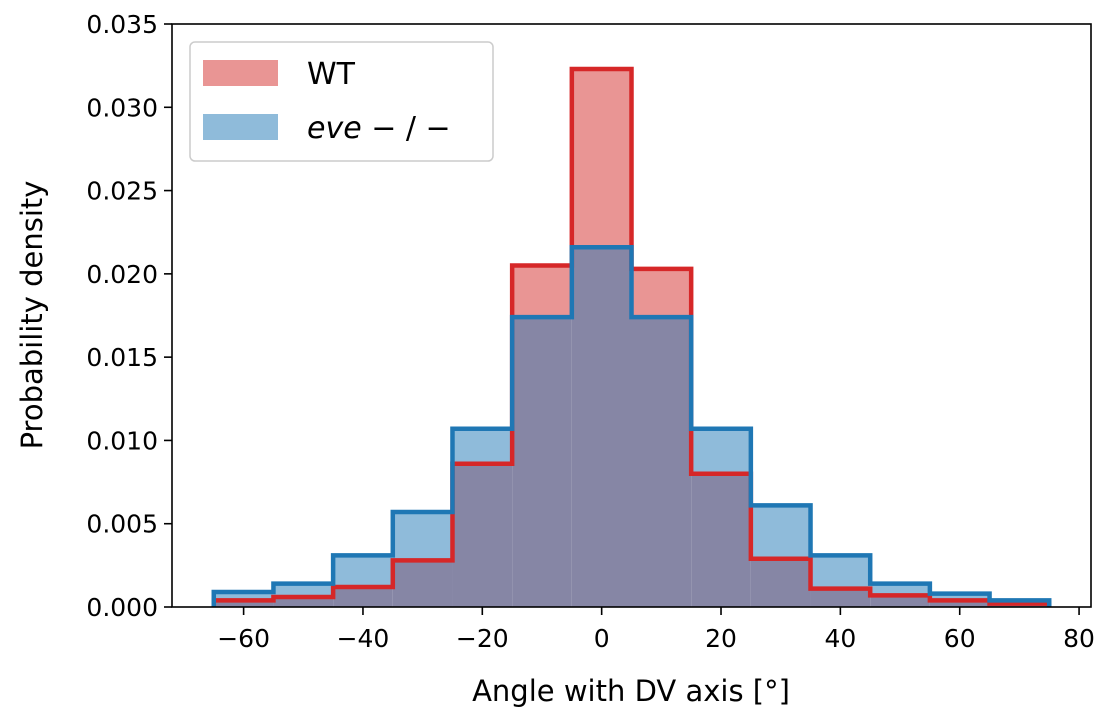 The image size is (1115, 710). Describe the element at coordinates (406, 128) in the screenshot. I see `legend-label-eve-suffix: − / −` at that location.